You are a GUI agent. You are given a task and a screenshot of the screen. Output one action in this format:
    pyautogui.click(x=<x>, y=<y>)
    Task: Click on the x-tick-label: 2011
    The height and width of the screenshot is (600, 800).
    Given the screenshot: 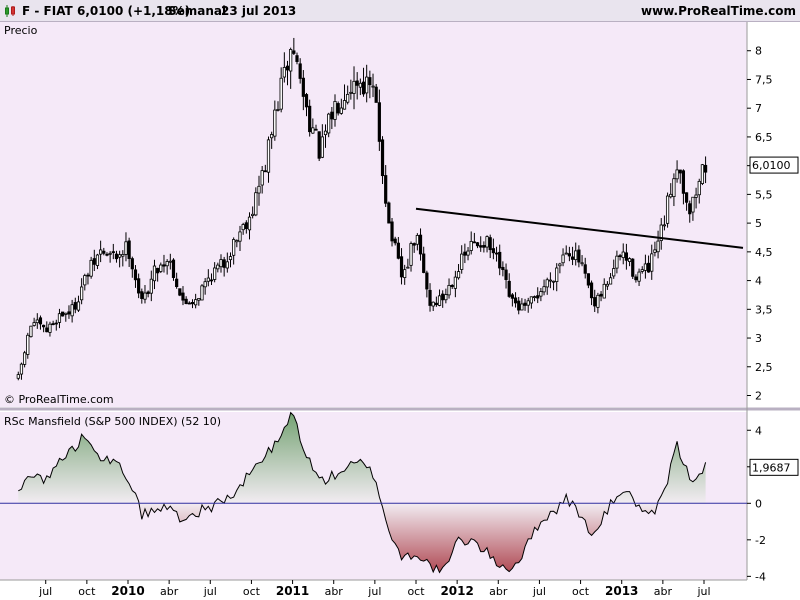 What is the action you would take?
    pyautogui.click(x=292, y=591)
    